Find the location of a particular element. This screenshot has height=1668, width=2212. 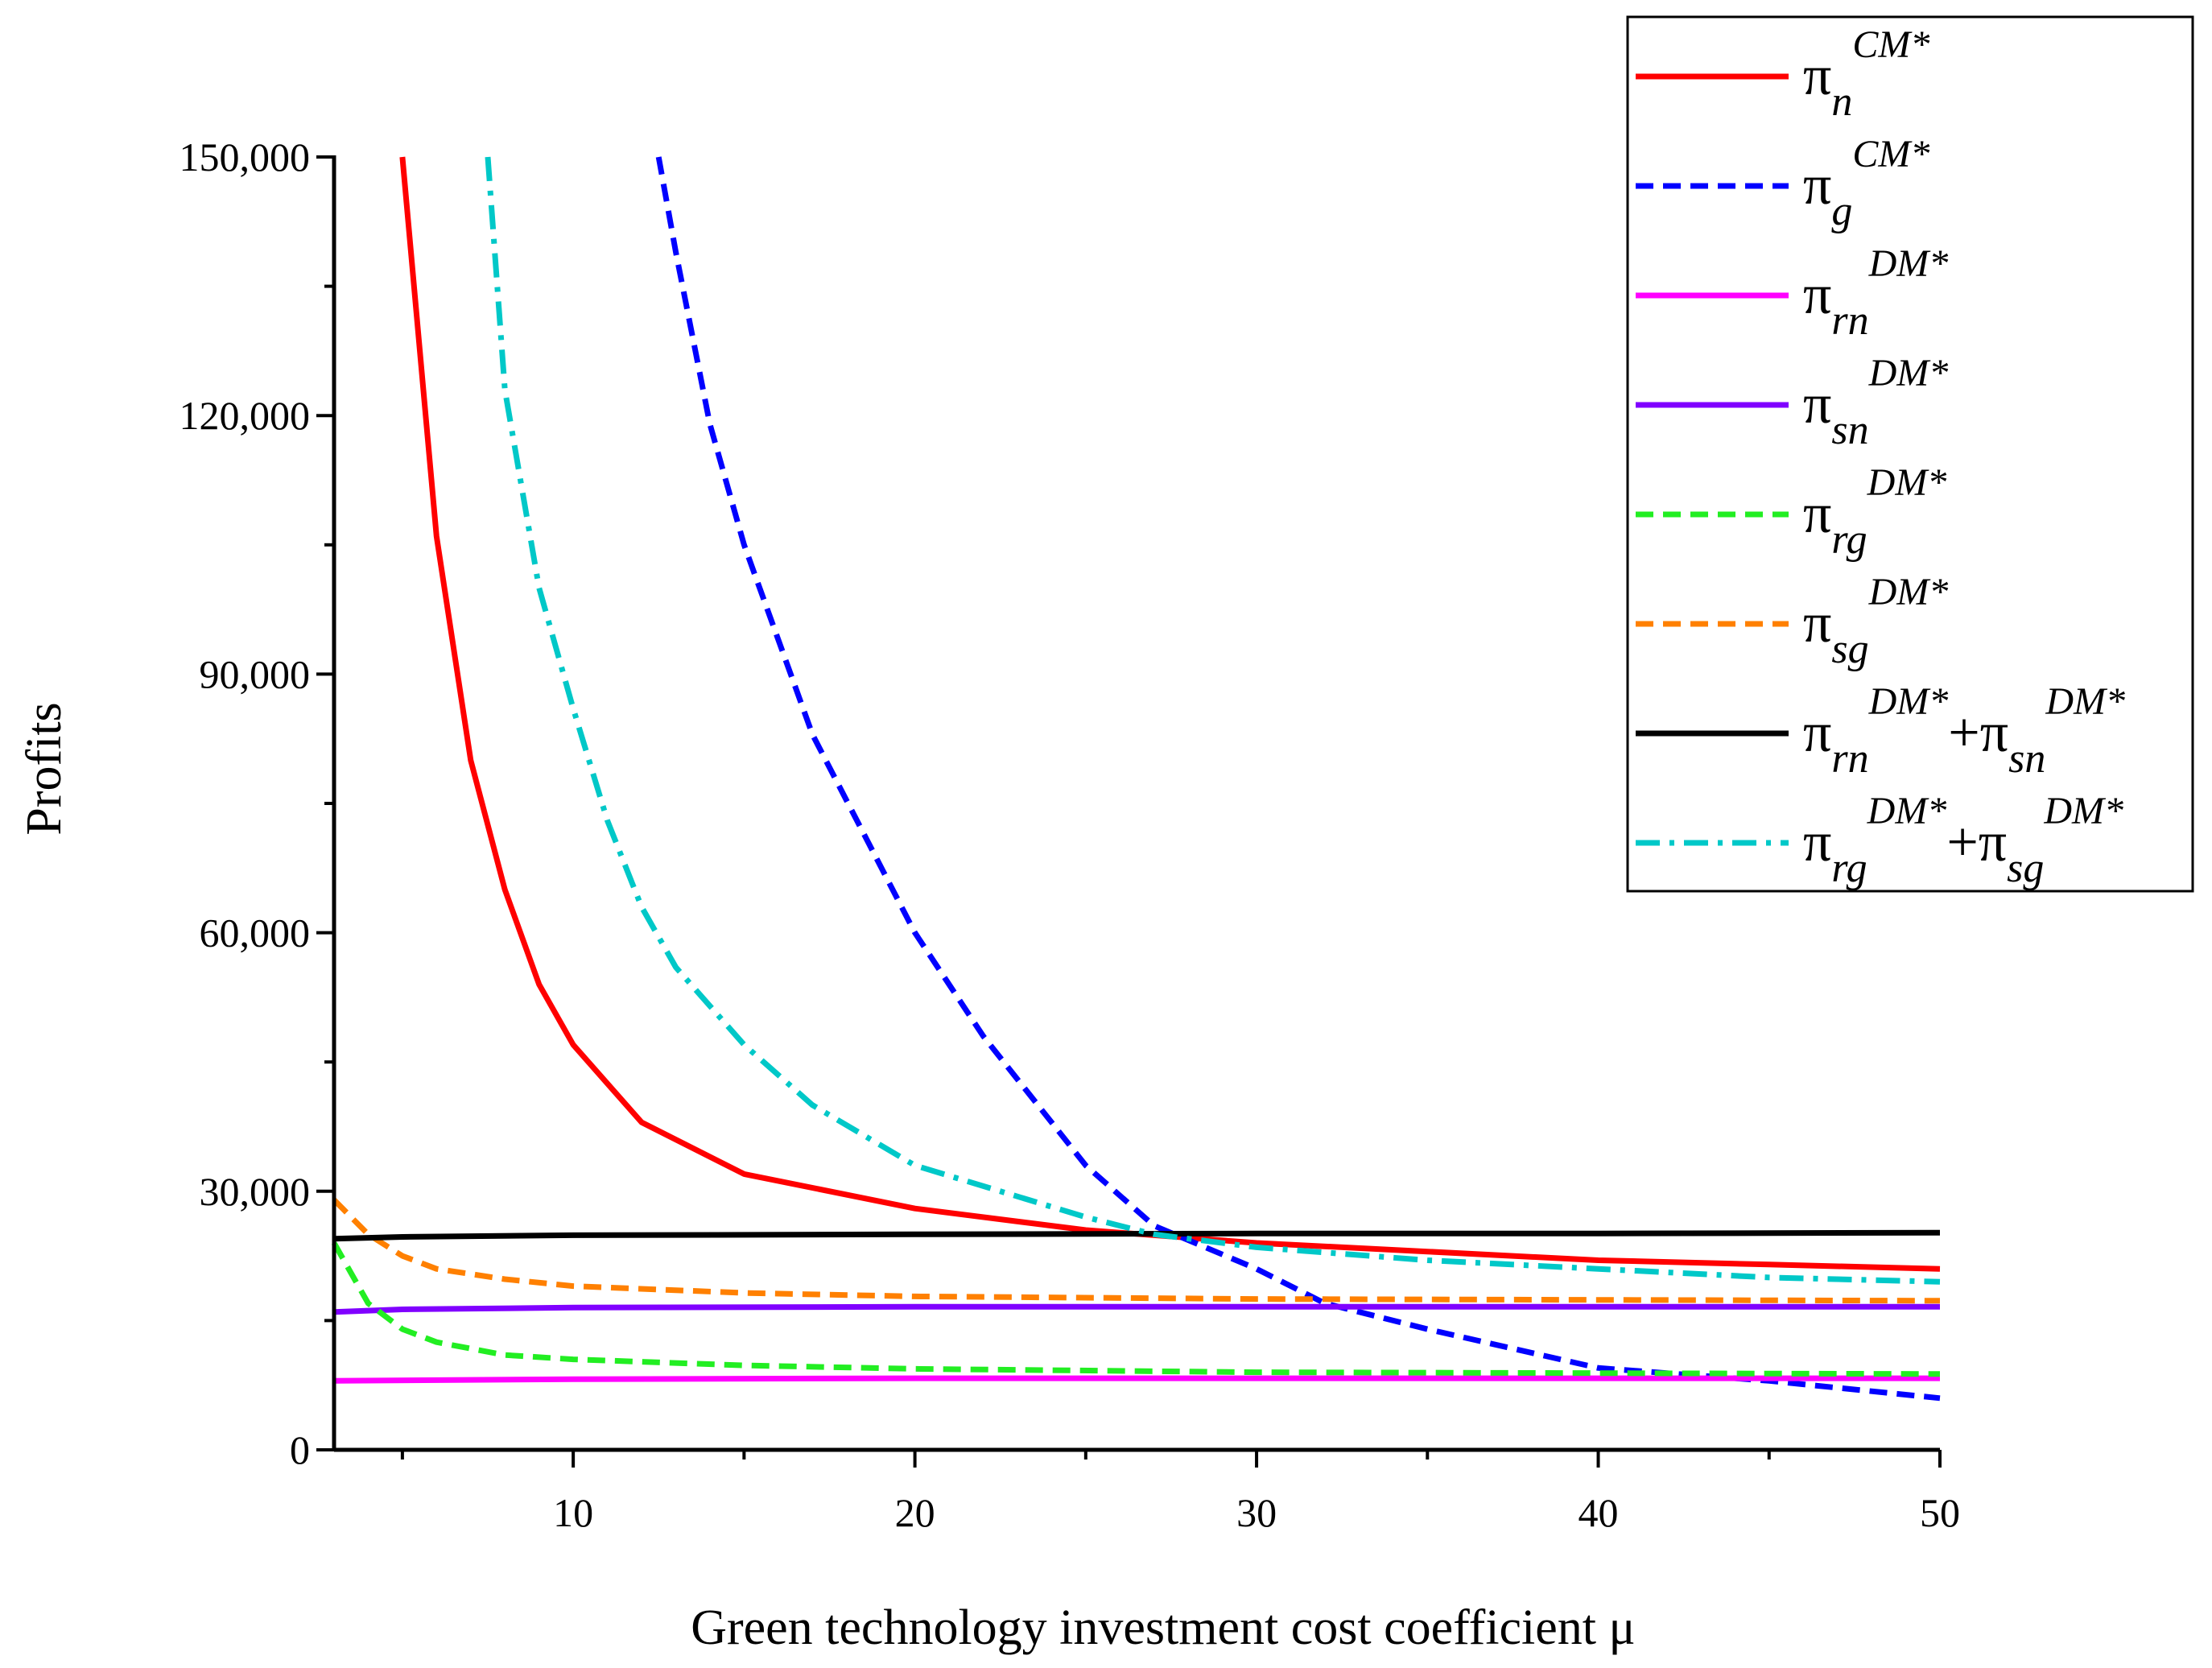

legend-label: πrnDM*+πsnDM* is located at coordinates (1964, 731).